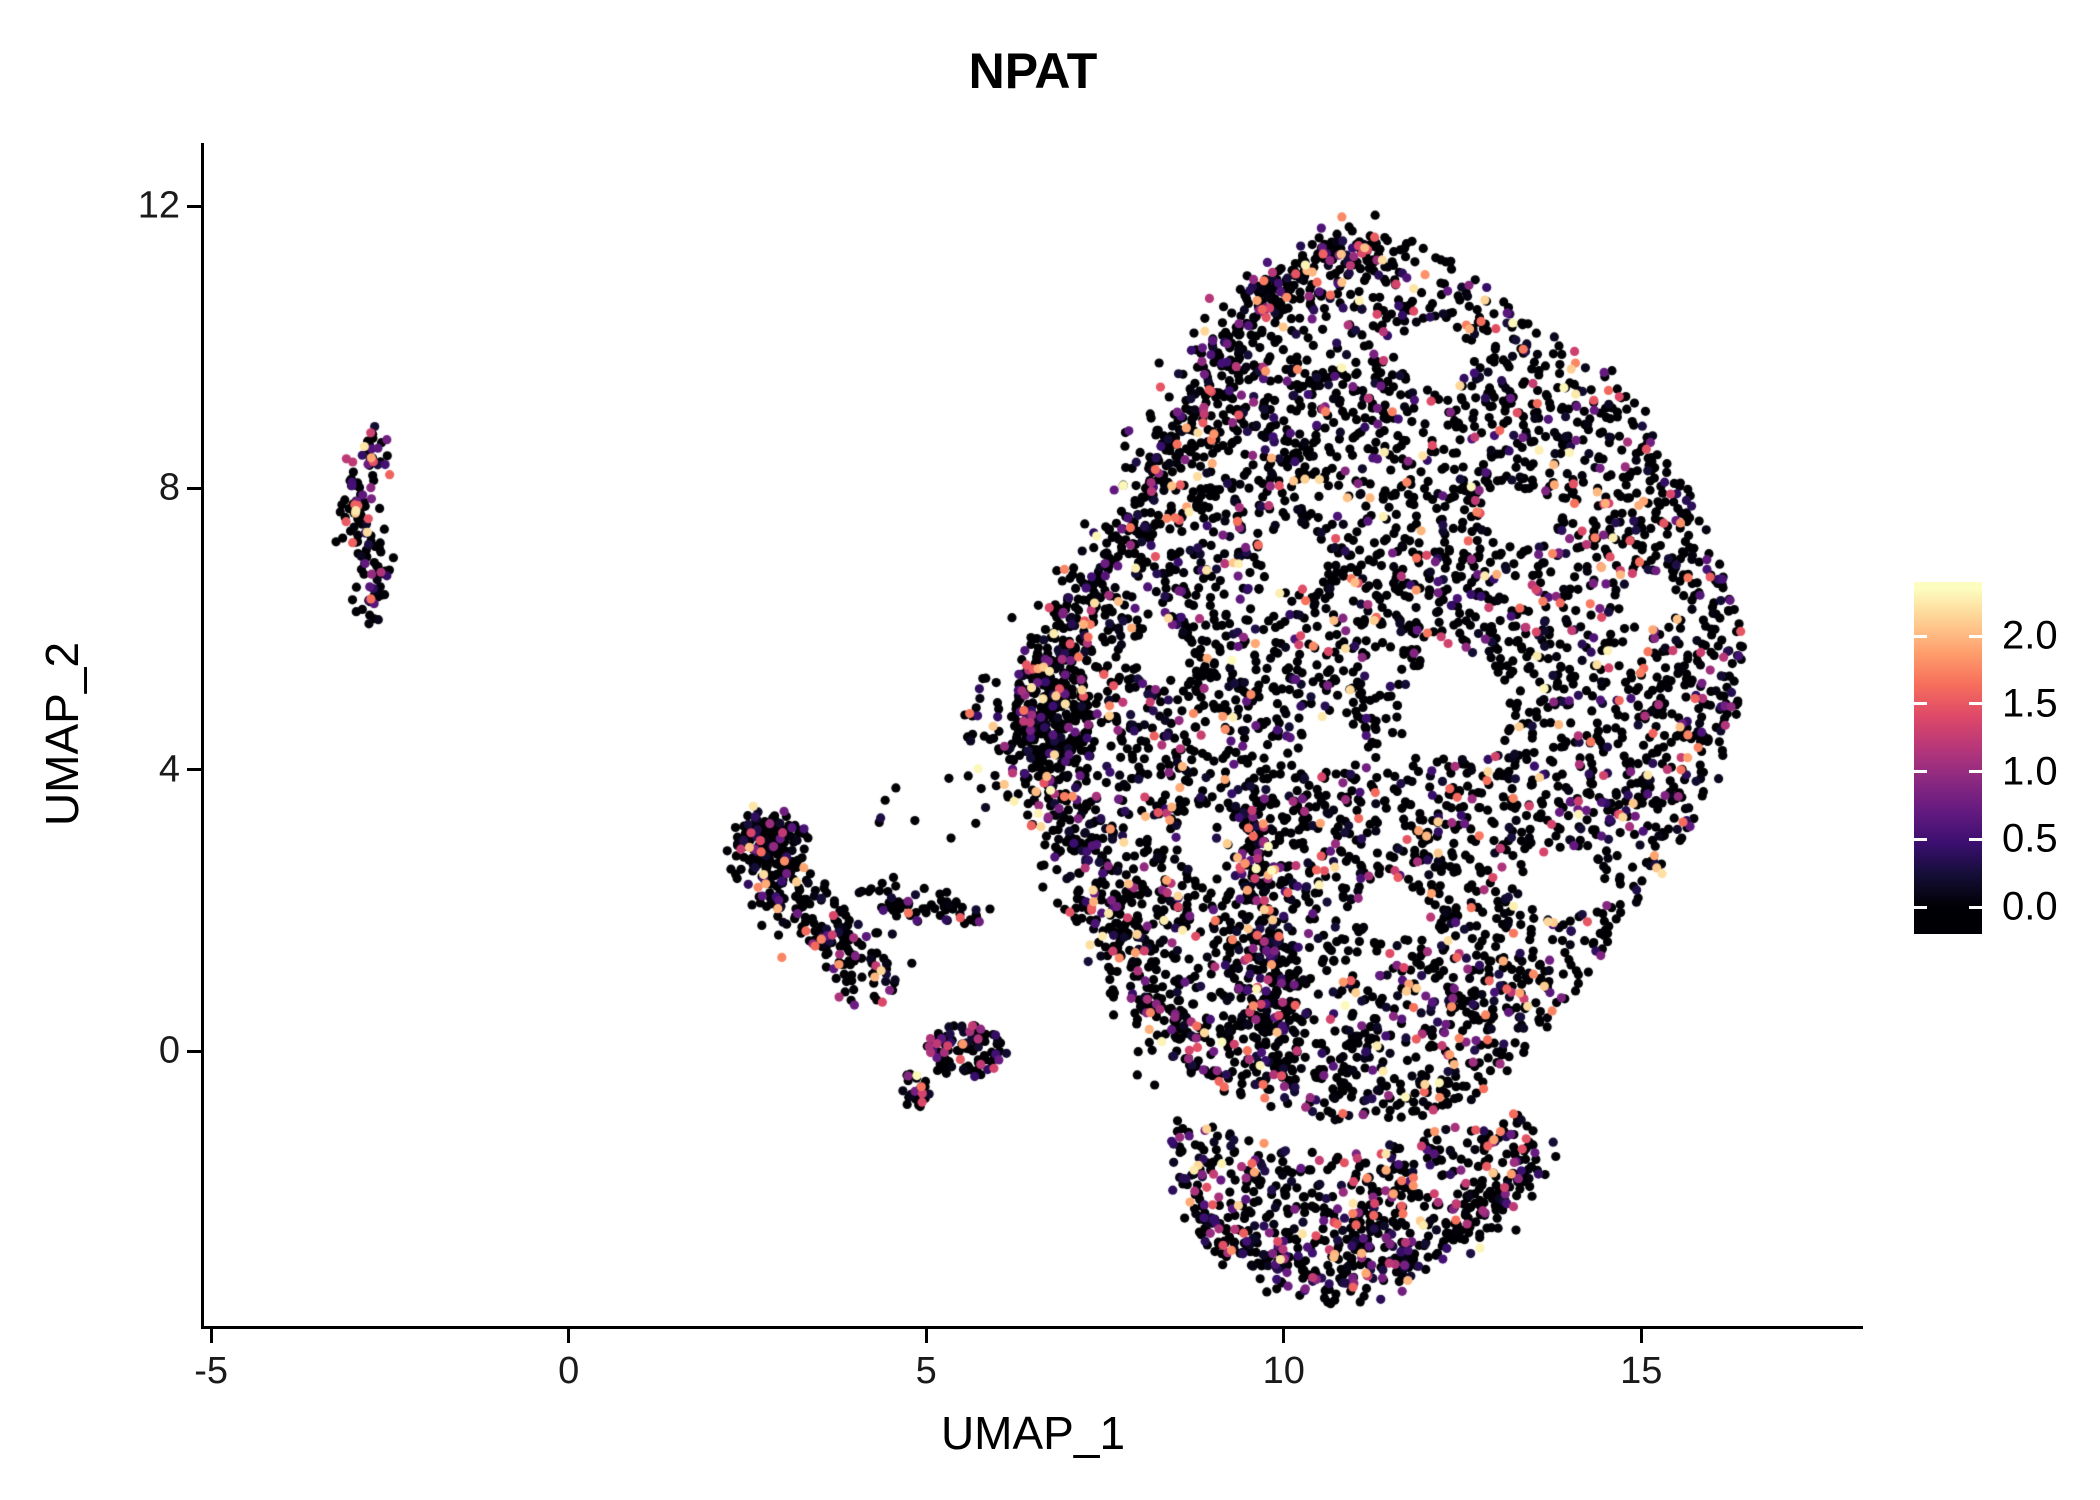 Image resolution: width=2100 pixels, height=1500 pixels. I want to click on colorbar-gradient, so click(1948, 758).